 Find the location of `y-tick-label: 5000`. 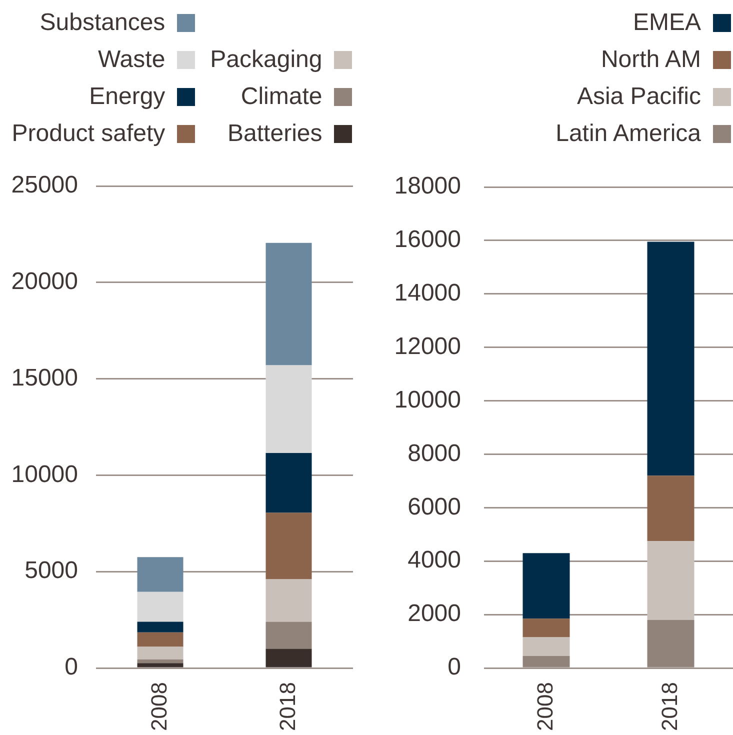

y-tick-label: 5000 is located at coordinates (51, 570).